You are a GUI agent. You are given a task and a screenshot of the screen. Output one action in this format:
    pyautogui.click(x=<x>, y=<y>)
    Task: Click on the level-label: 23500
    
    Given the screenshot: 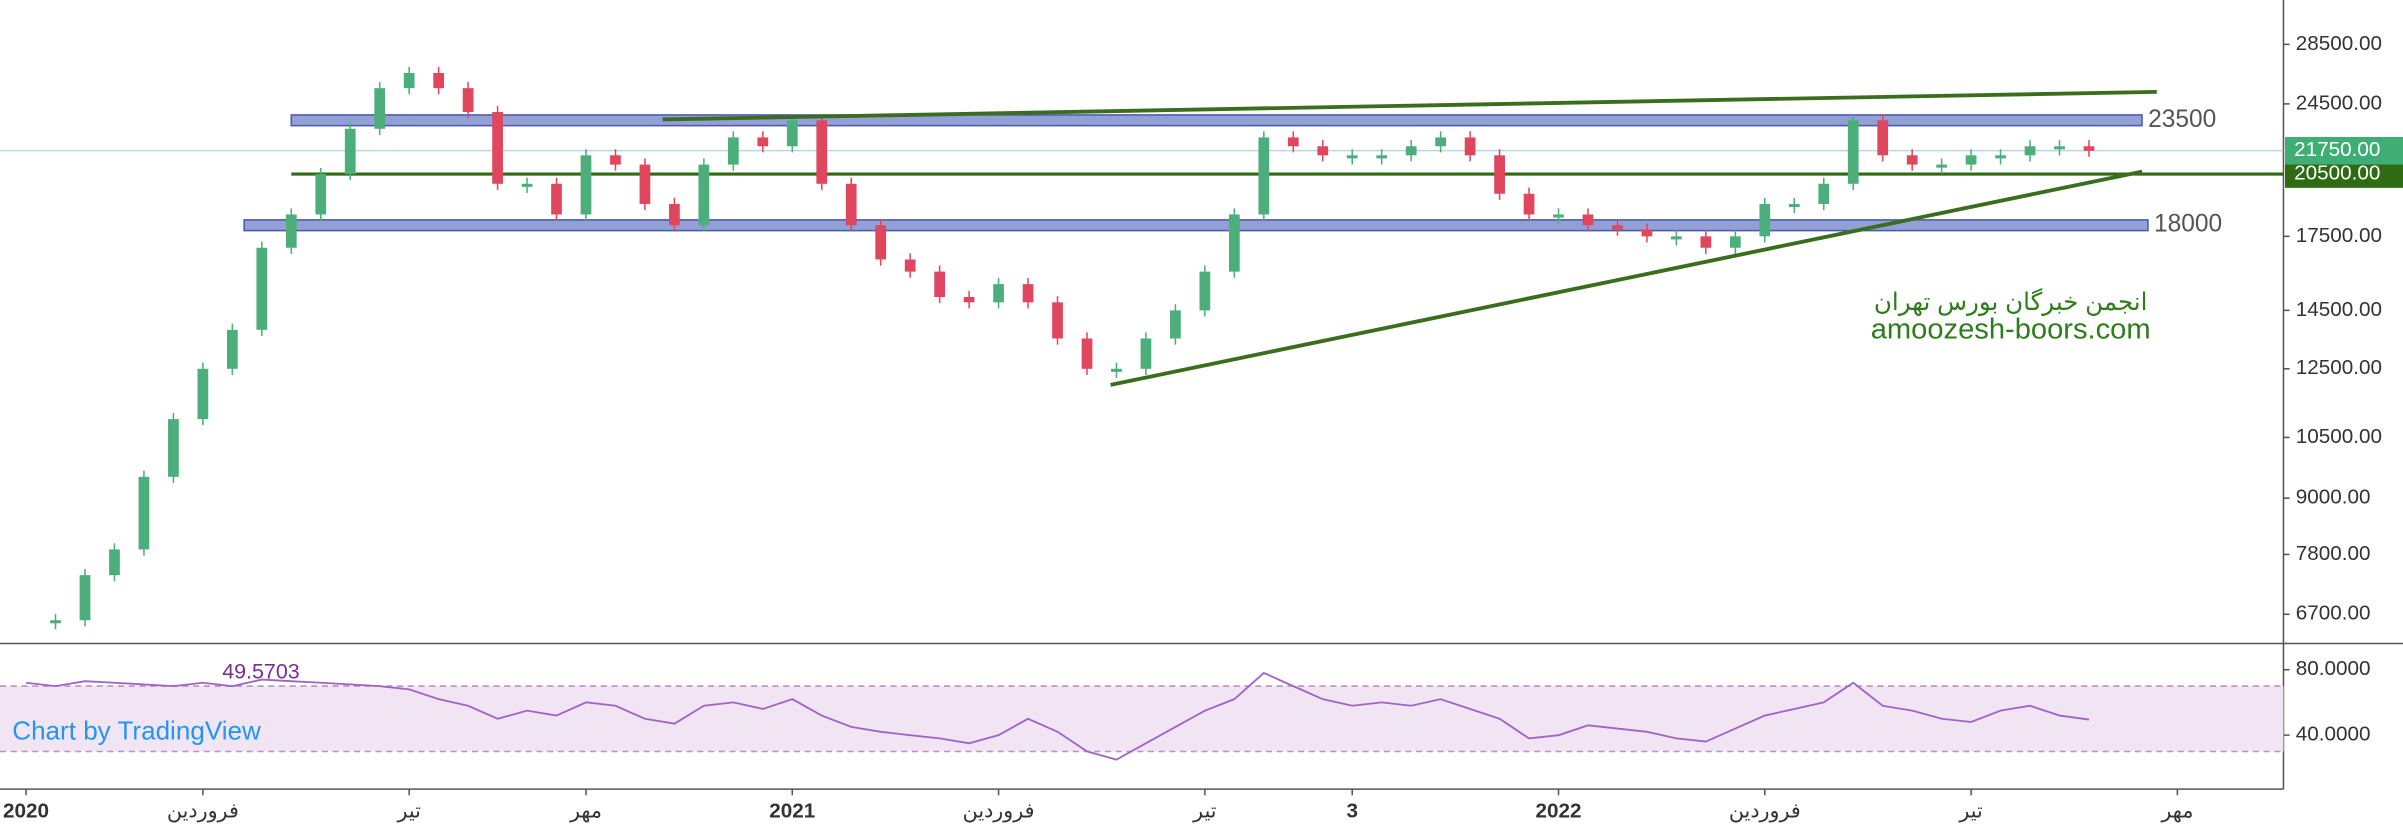 What is the action you would take?
    pyautogui.click(x=2182, y=119)
    